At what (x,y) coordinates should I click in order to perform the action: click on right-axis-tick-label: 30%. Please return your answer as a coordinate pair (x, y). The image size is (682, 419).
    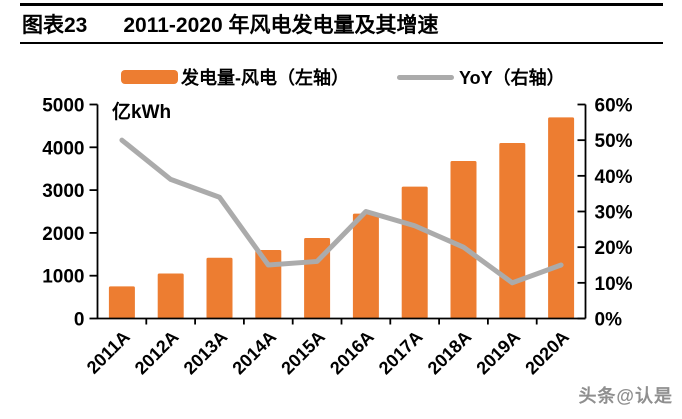
    Looking at the image, I should click on (614, 213).